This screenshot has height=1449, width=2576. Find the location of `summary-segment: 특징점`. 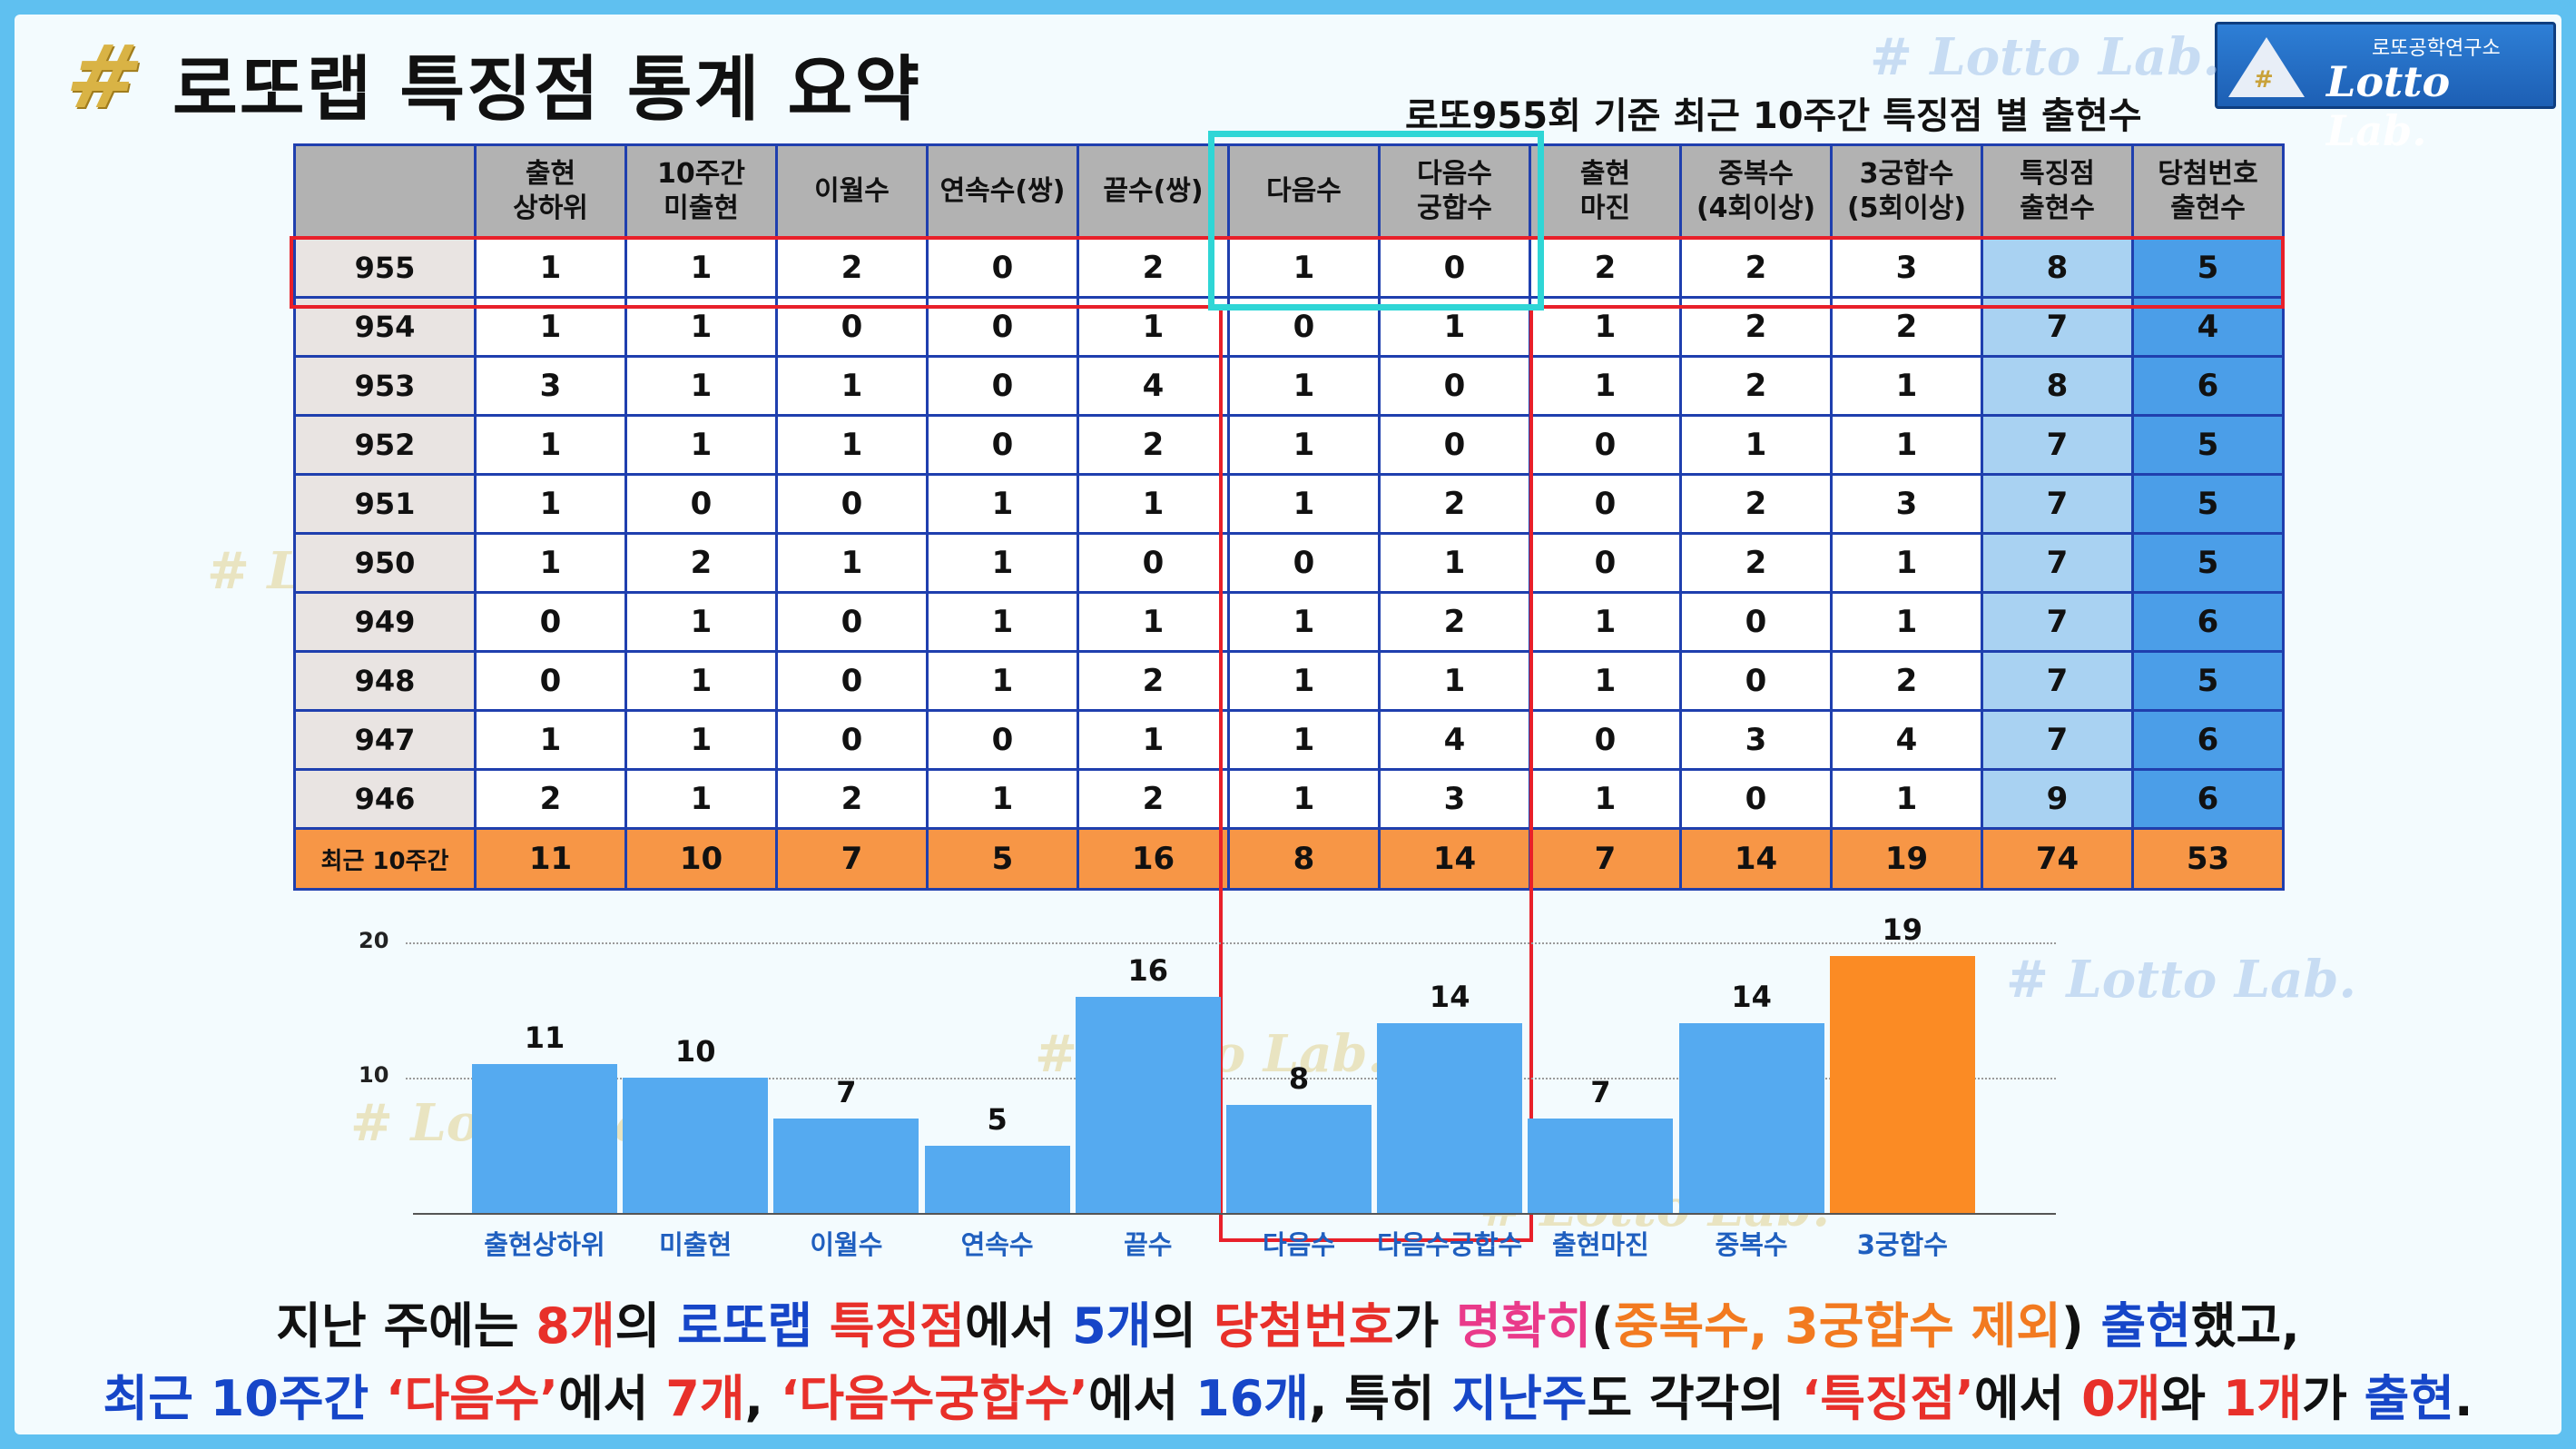

summary-segment: 특징점 is located at coordinates (897, 1326).